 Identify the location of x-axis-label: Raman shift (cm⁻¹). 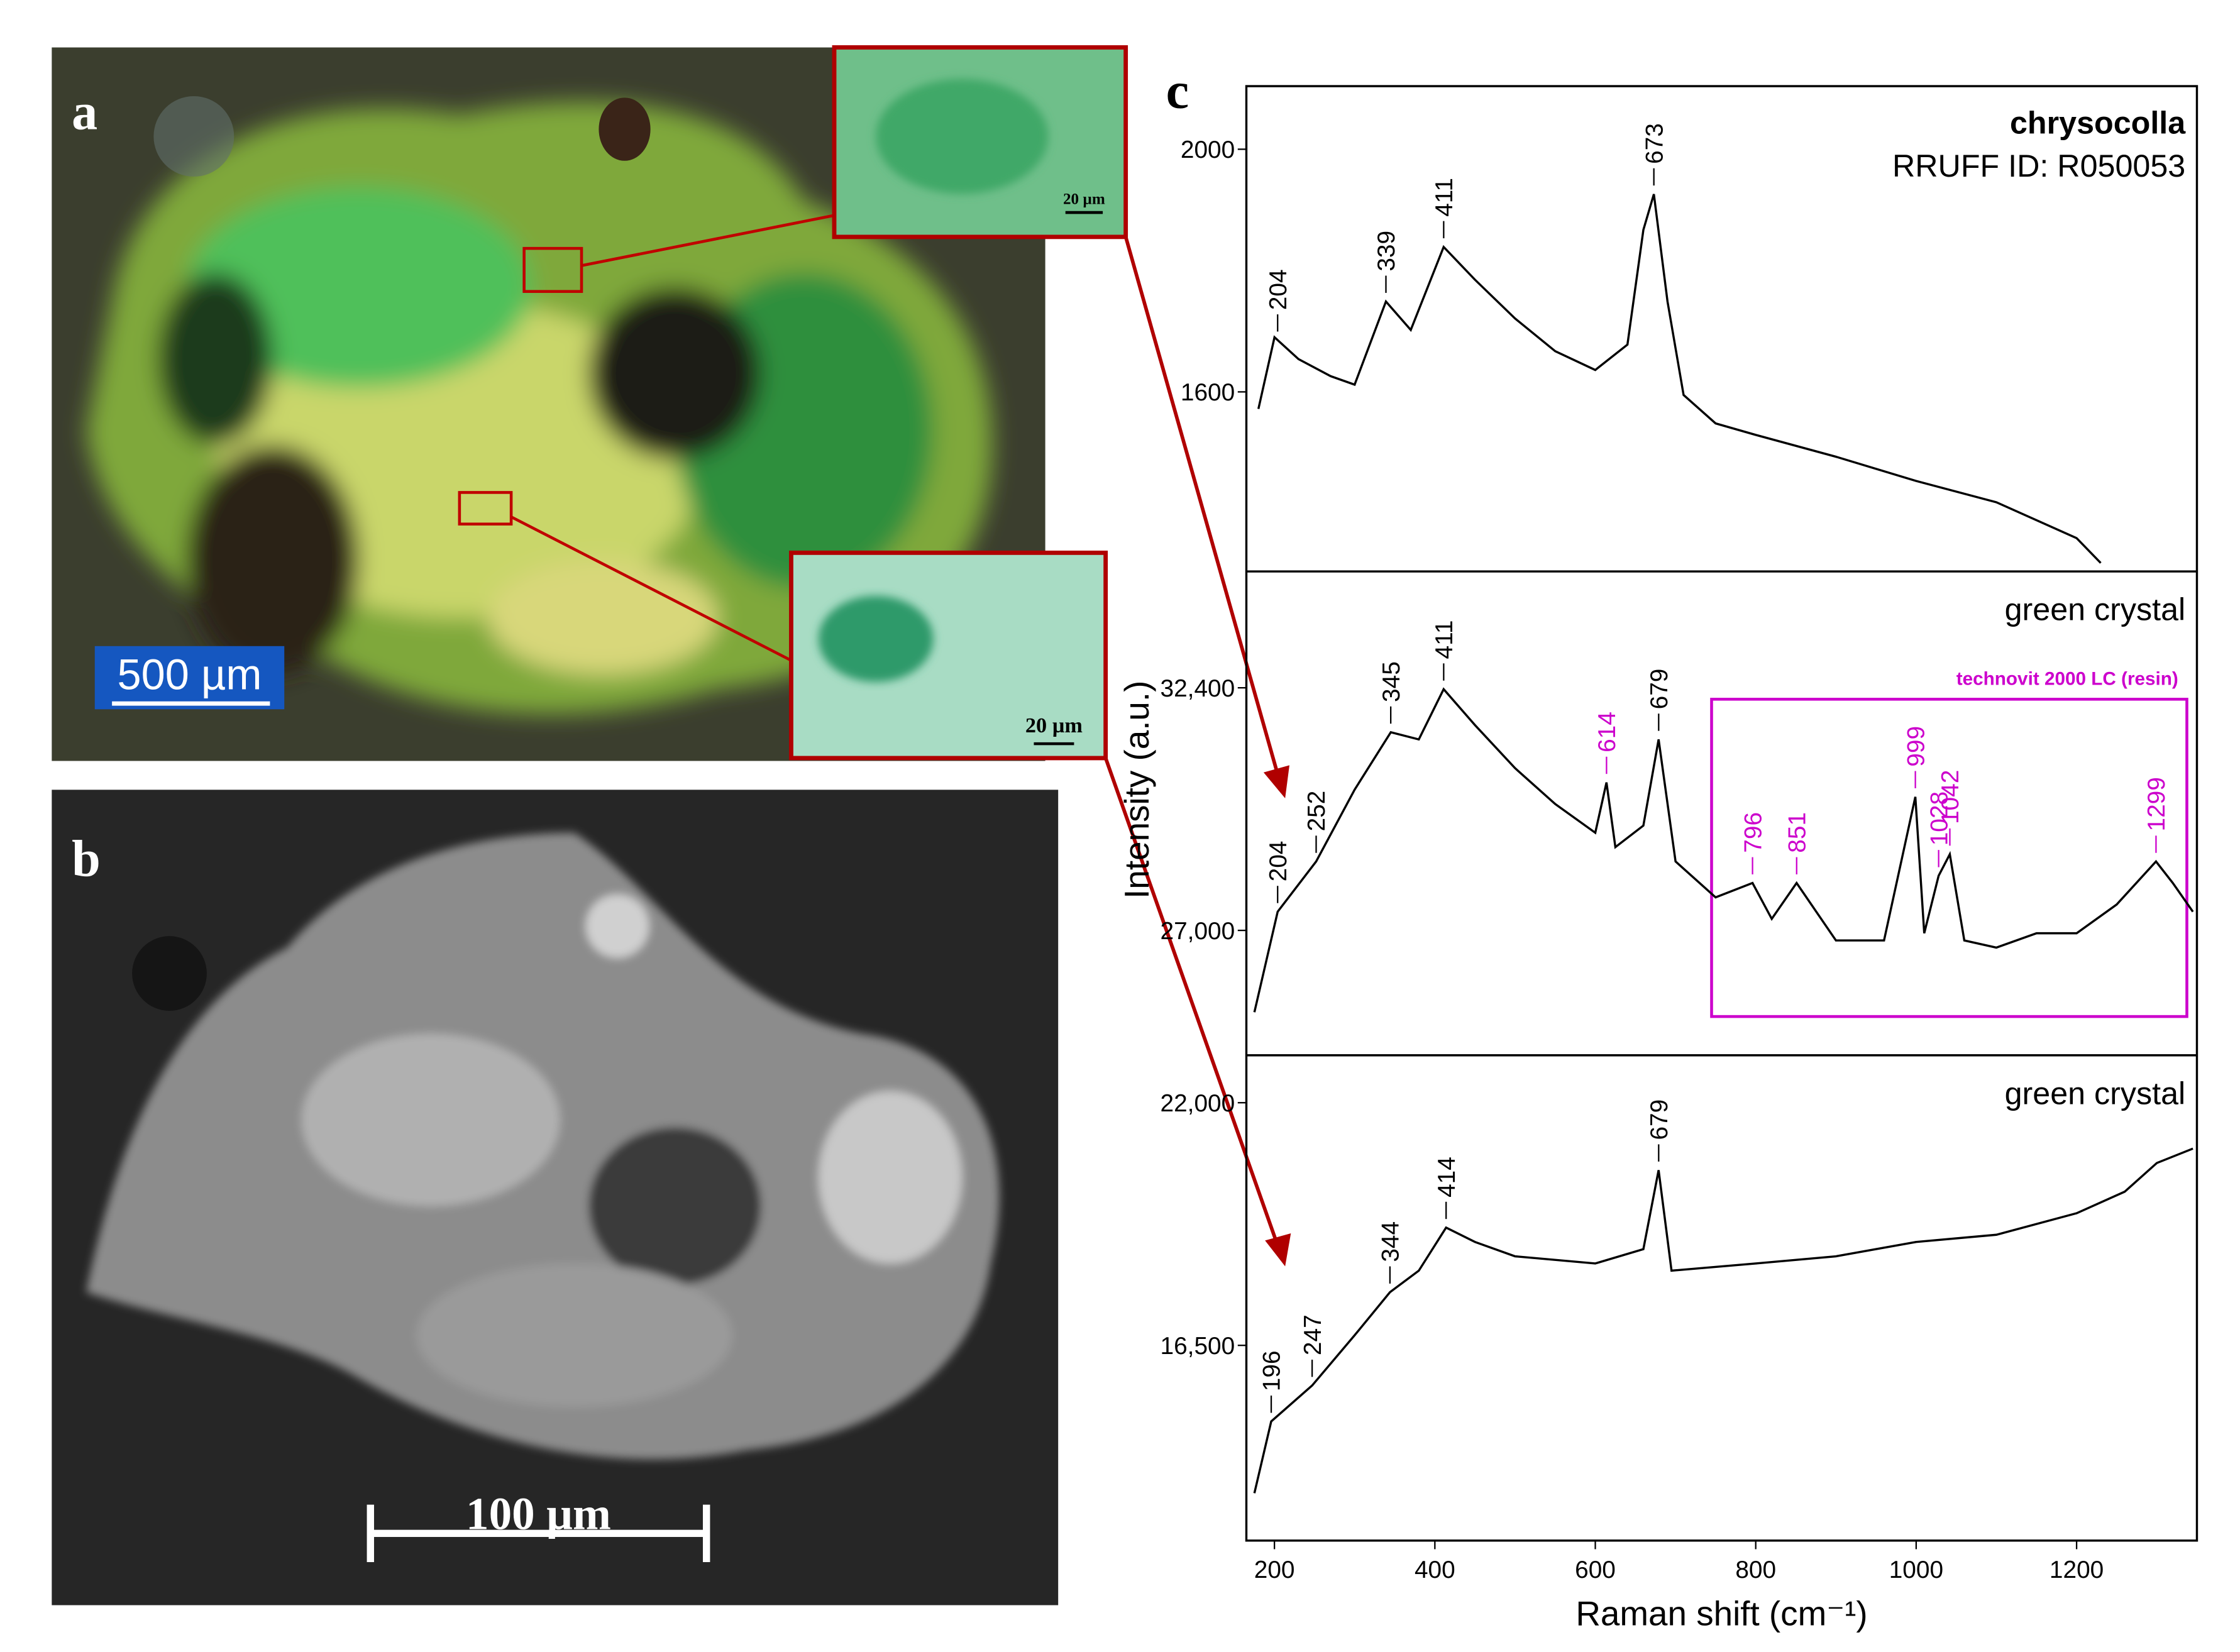
(1721, 1613).